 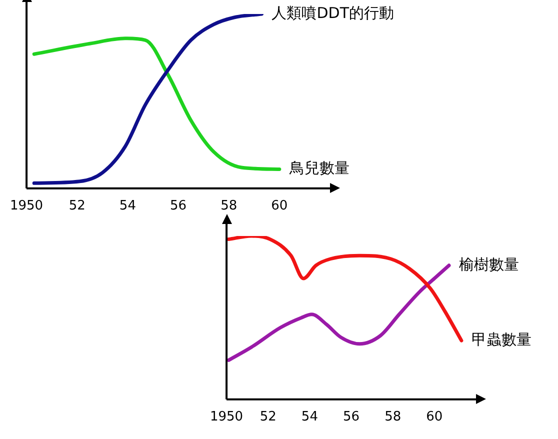 I want to click on series-label: 榆樹數量, so click(x=488, y=264).